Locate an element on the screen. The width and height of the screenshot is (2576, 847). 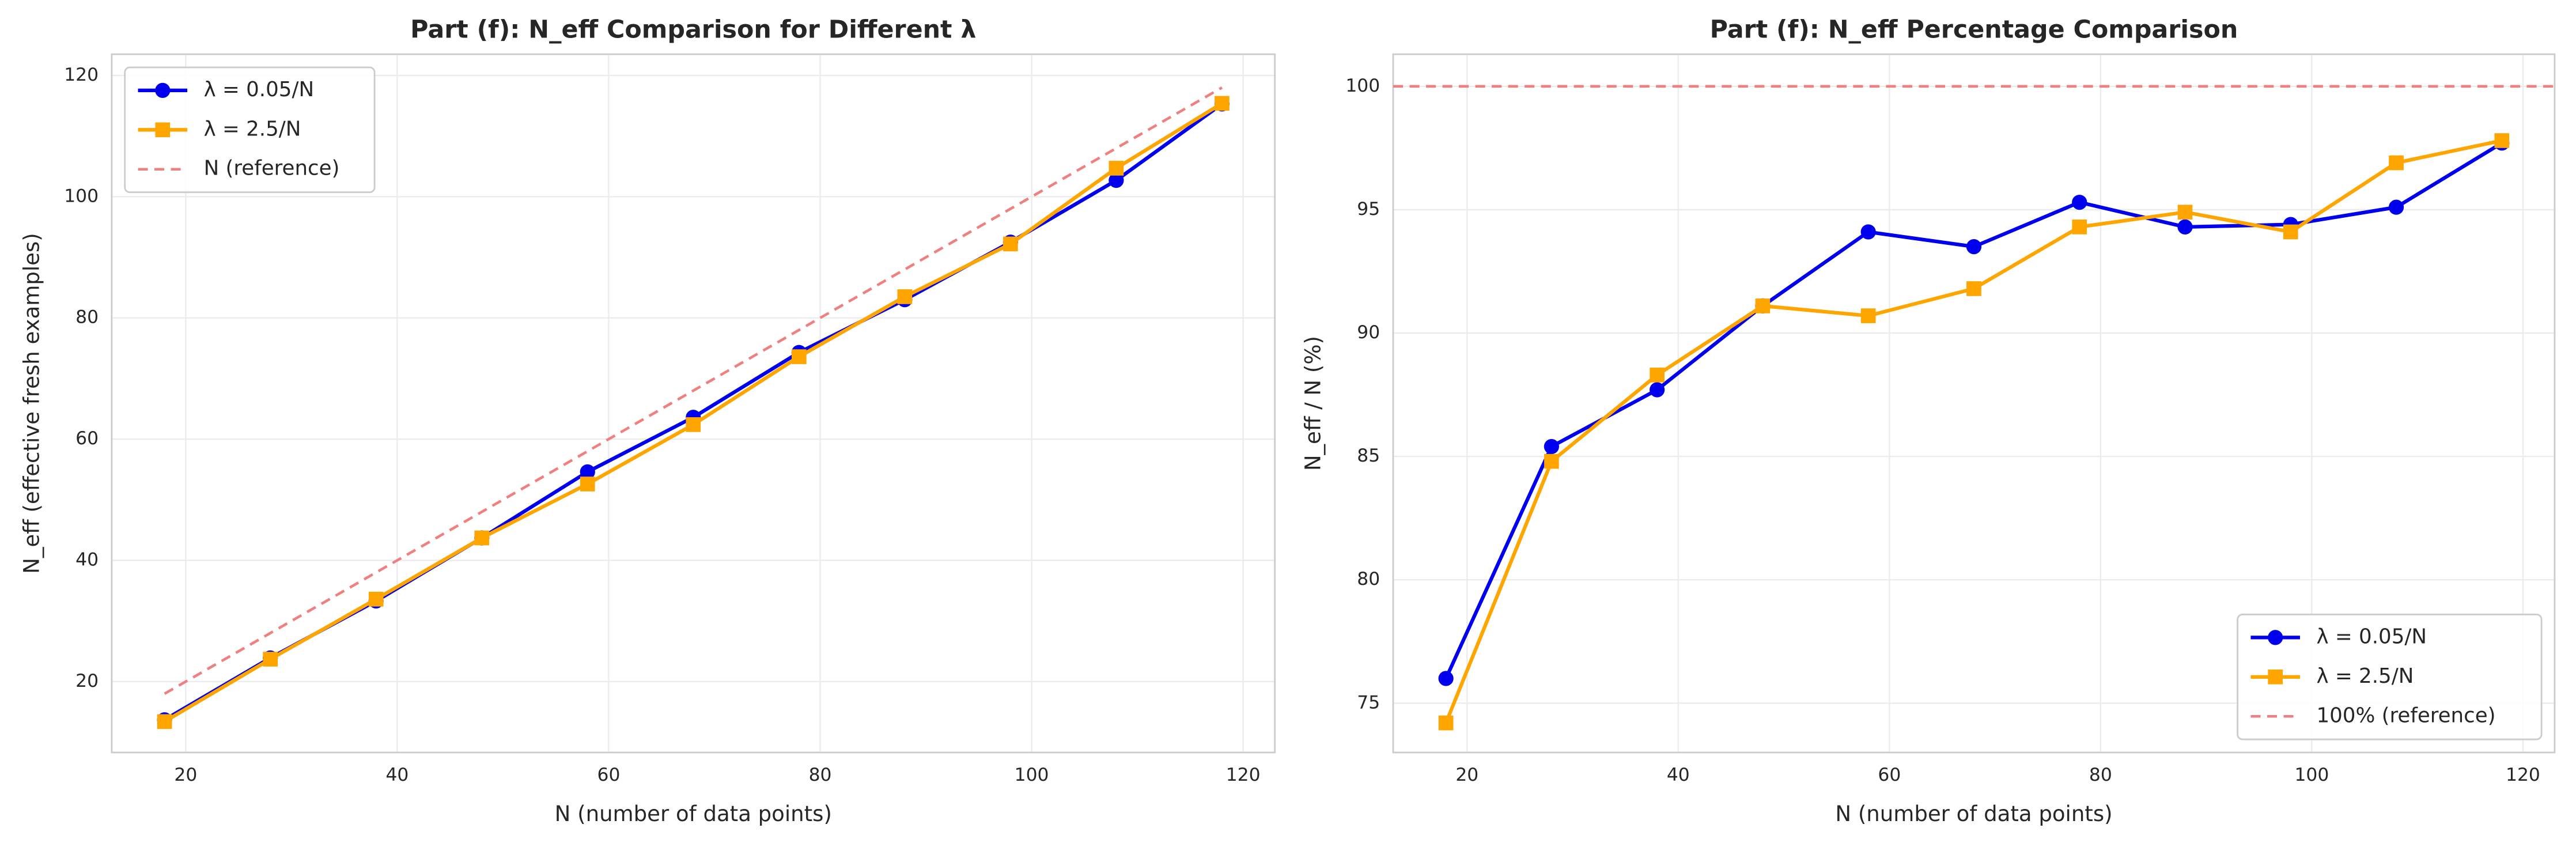
y-tick-label: 20 is located at coordinates (87, 681).